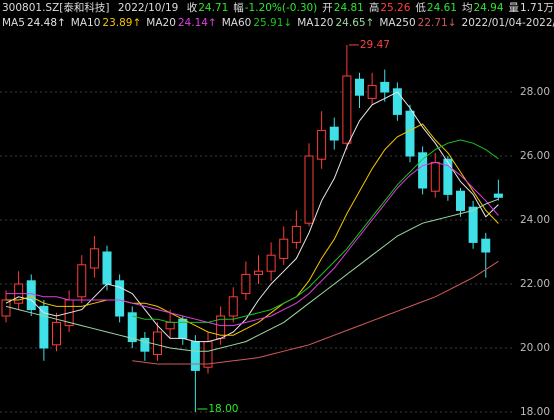  What do you see at coordinates (56, 8) in the screenshot?
I see `stock-code: 300801.SZ[泰和科技]` at bounding box center [56, 8].